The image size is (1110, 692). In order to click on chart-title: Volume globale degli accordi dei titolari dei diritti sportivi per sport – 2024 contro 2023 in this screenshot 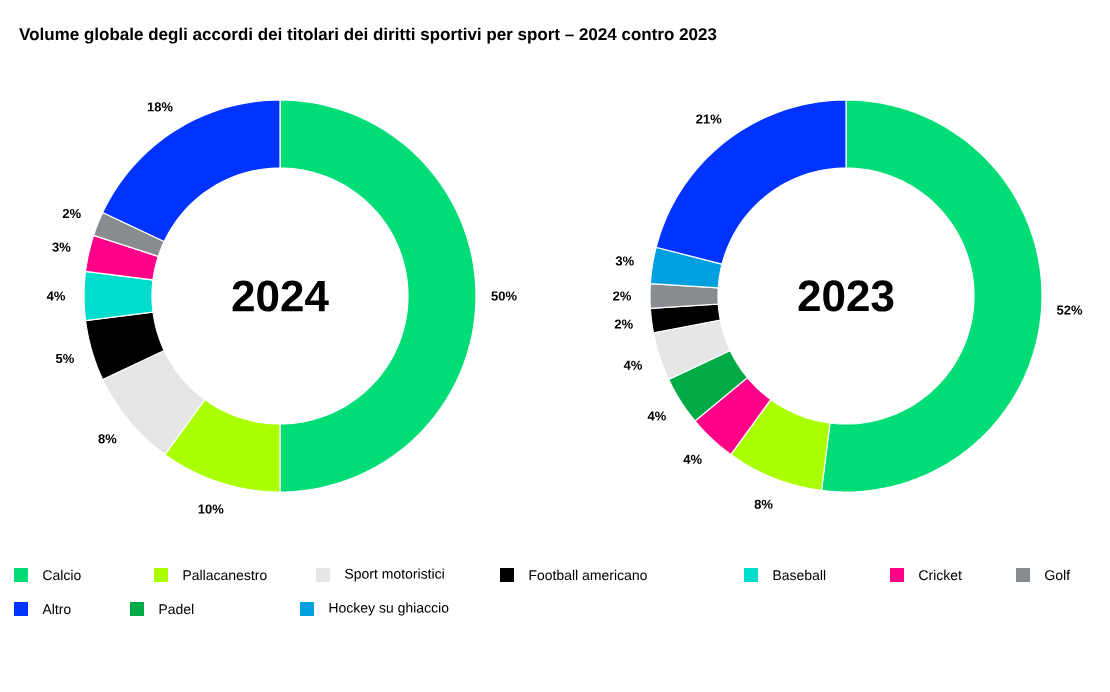, I will do `click(368, 35)`.